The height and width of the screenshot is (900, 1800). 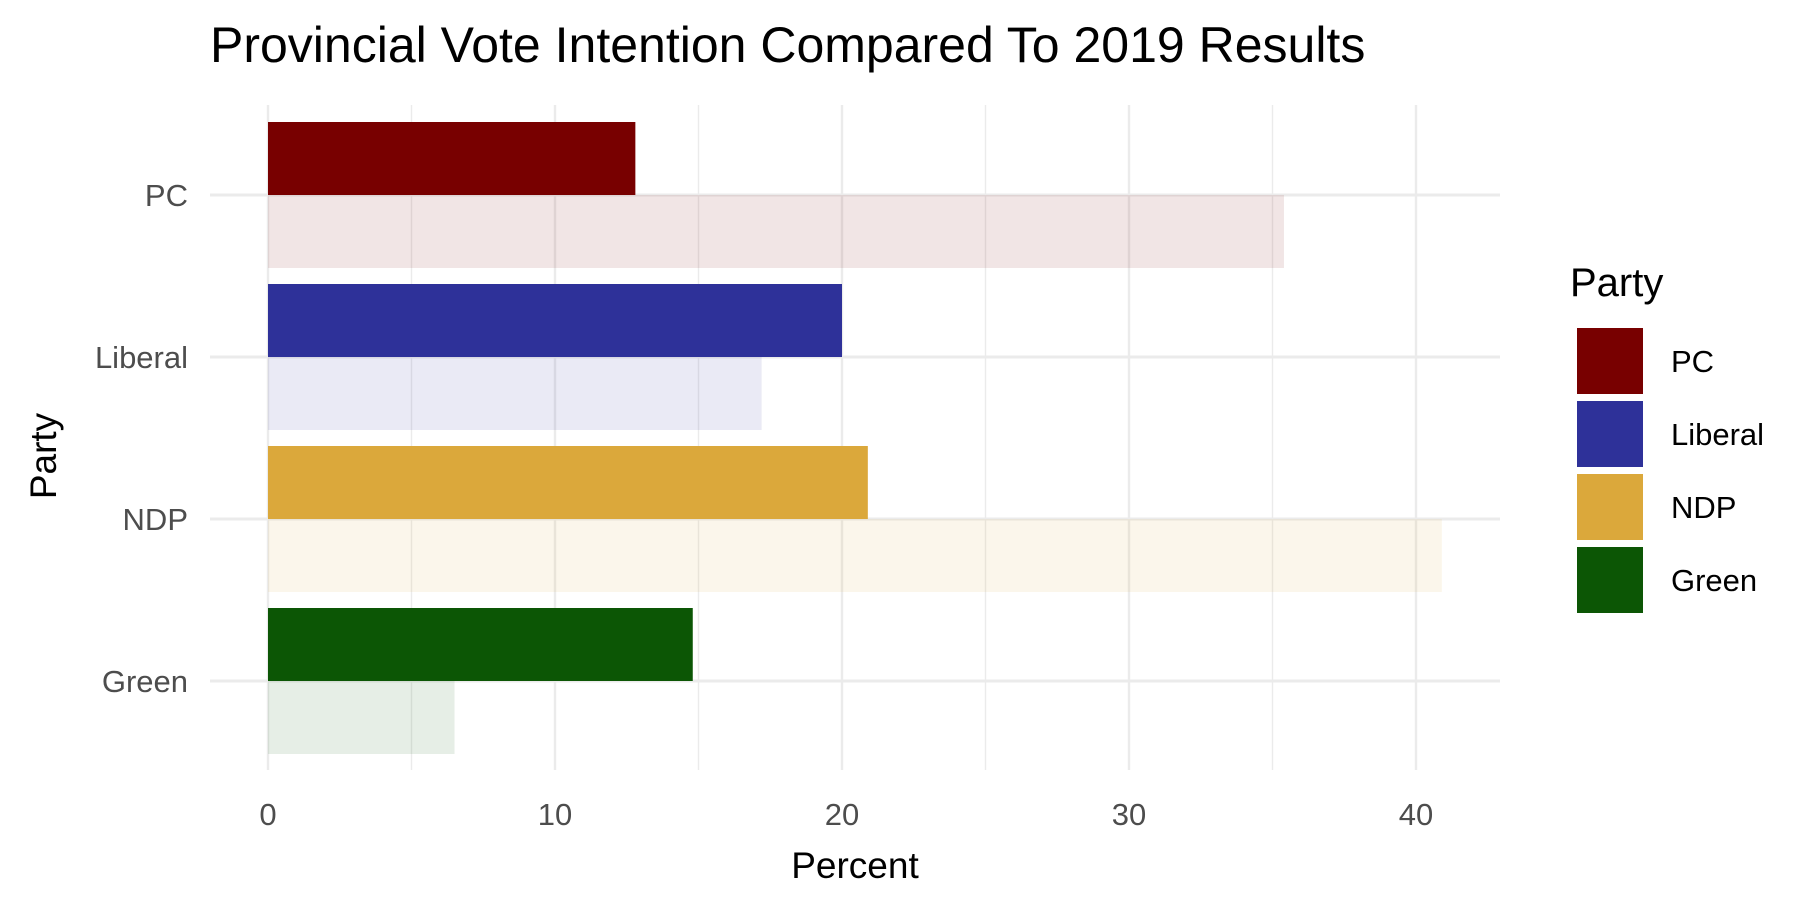 I want to click on legend-swatch-liberal, so click(x=1610, y=434).